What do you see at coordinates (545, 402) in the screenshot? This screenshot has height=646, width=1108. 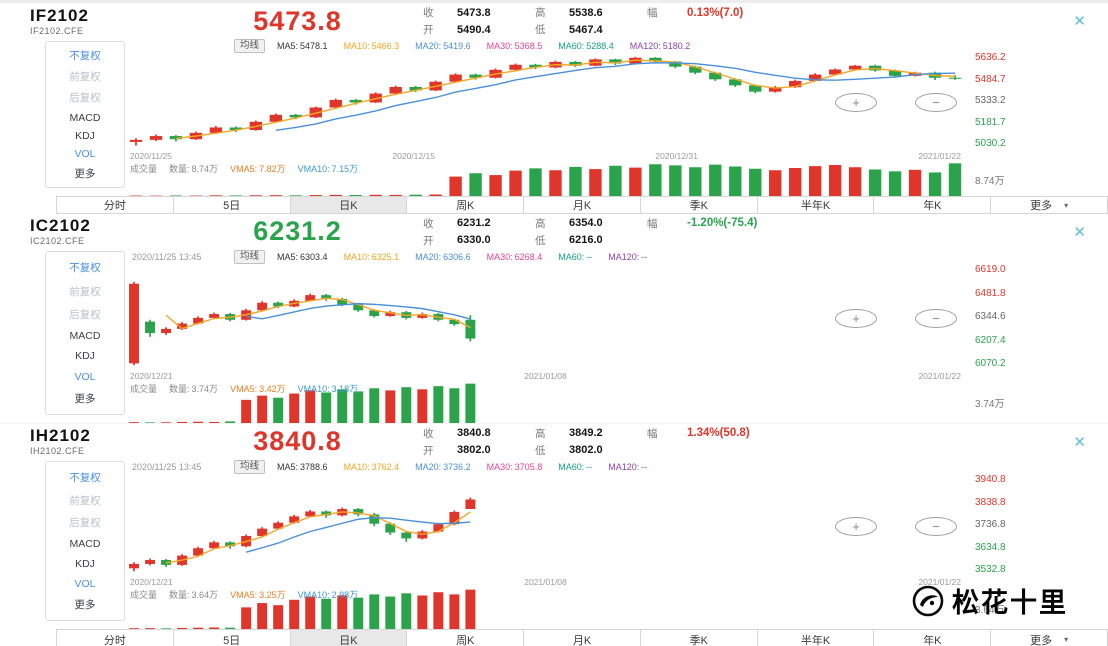 I see `volume-chart: 成交量 数量: 3.74万 VMA5: 3.42万 VMA10: 3.18万` at bounding box center [545, 402].